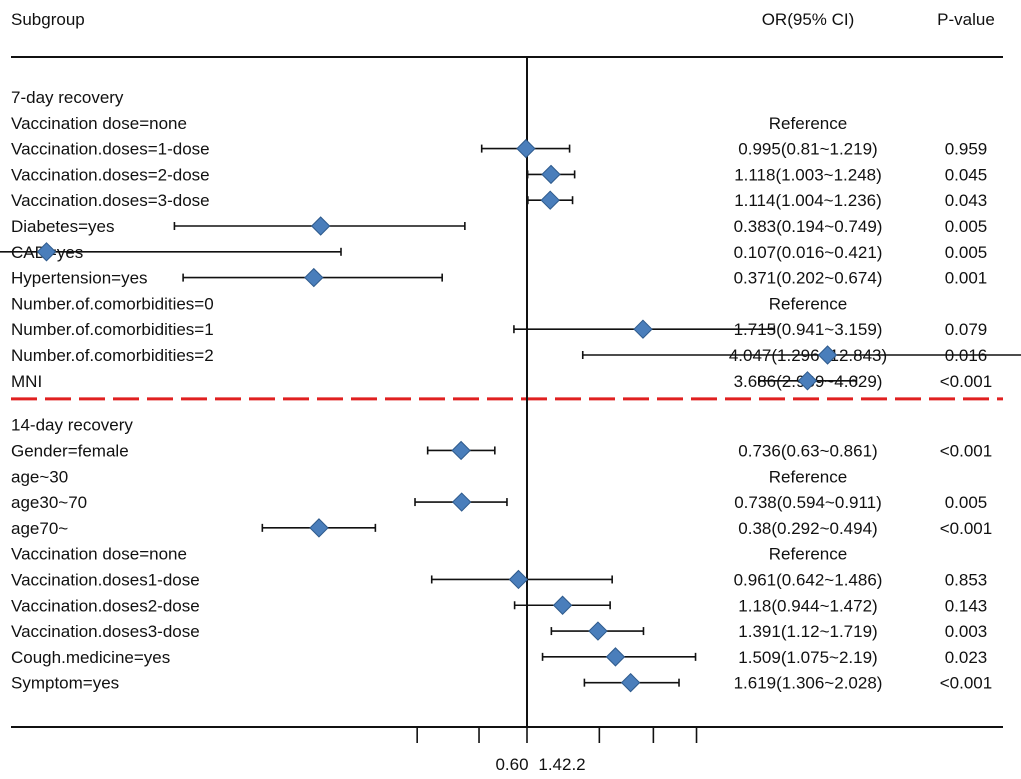 The width and height of the screenshot is (1021, 779). Describe the element at coordinates (966, 579) in the screenshot. I see `row-p-value: 0.853` at that location.